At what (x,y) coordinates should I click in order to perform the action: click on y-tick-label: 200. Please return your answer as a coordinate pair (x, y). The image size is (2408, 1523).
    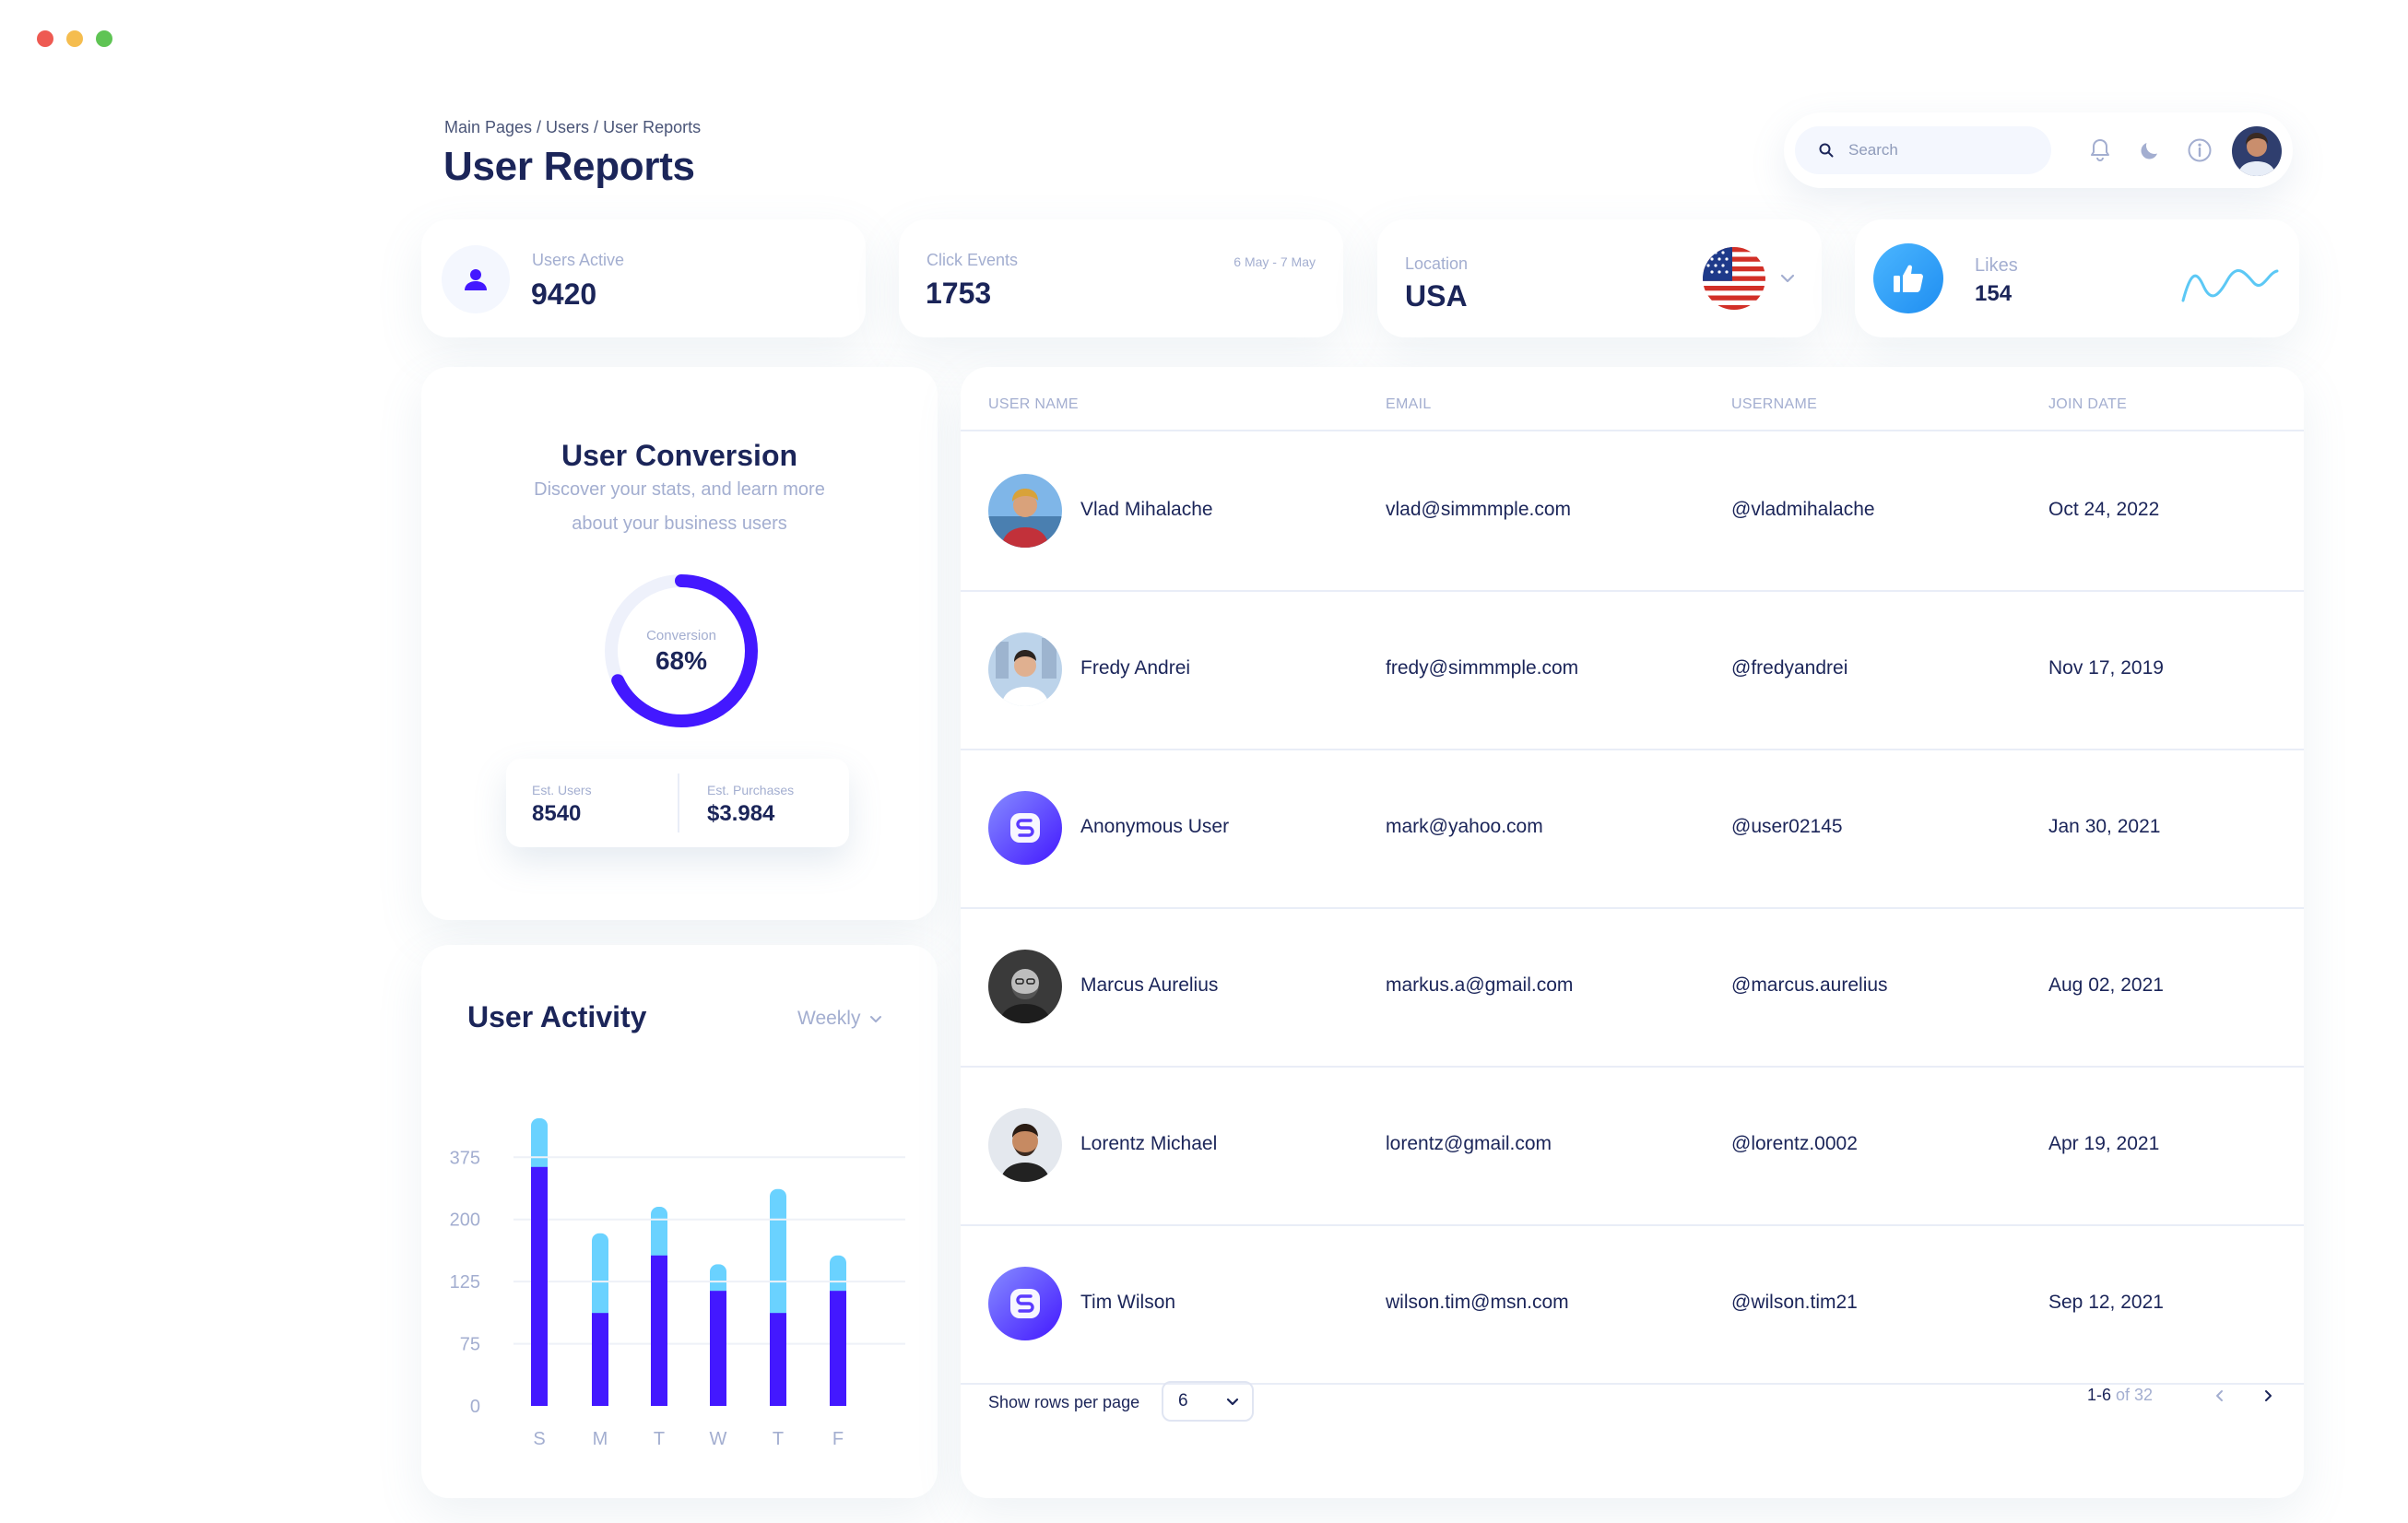
    Looking at the image, I should click on (465, 1220).